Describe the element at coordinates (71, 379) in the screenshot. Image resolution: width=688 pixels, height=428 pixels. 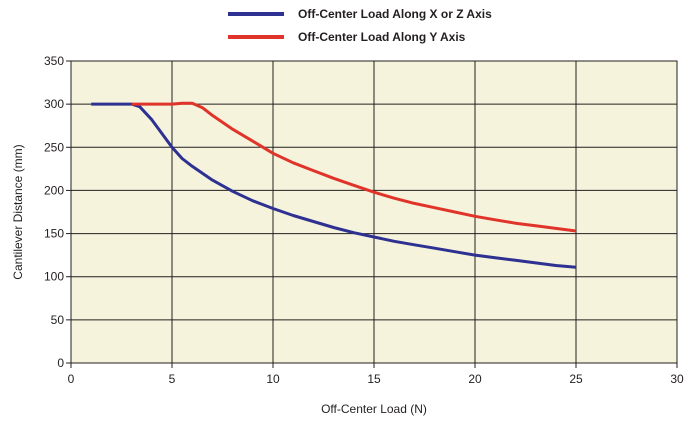
I see `x-tick-label: 0` at that location.